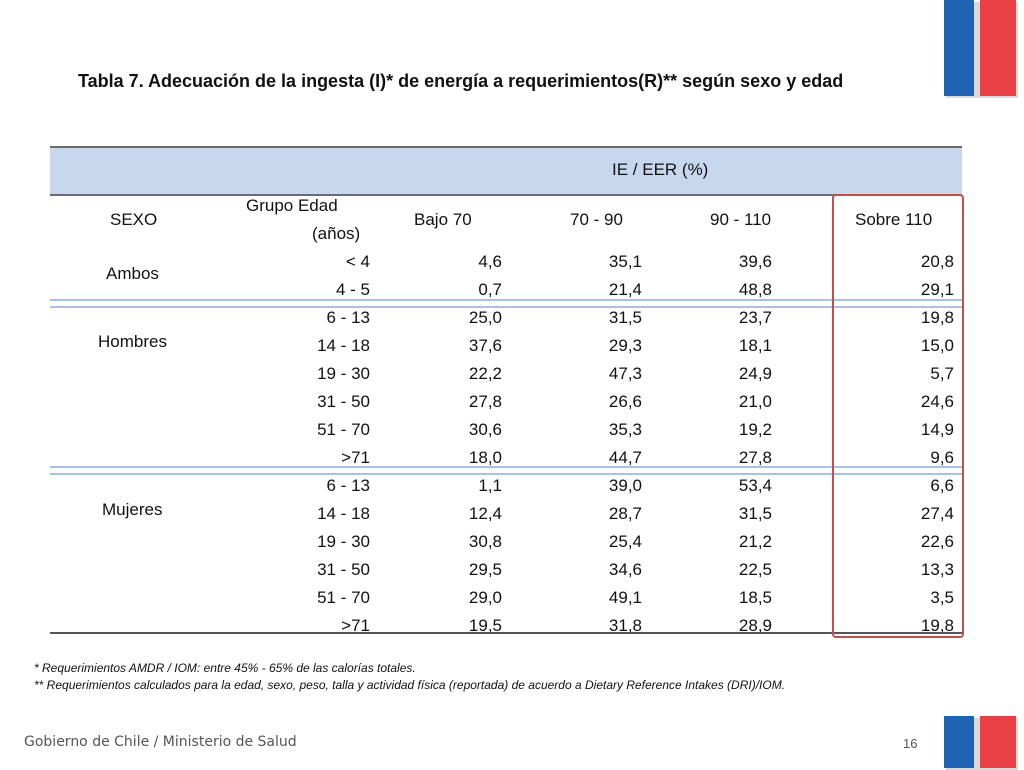  What do you see at coordinates (490, 261) in the screenshot?
I see `cell-bajo-70: 4,6` at bounding box center [490, 261].